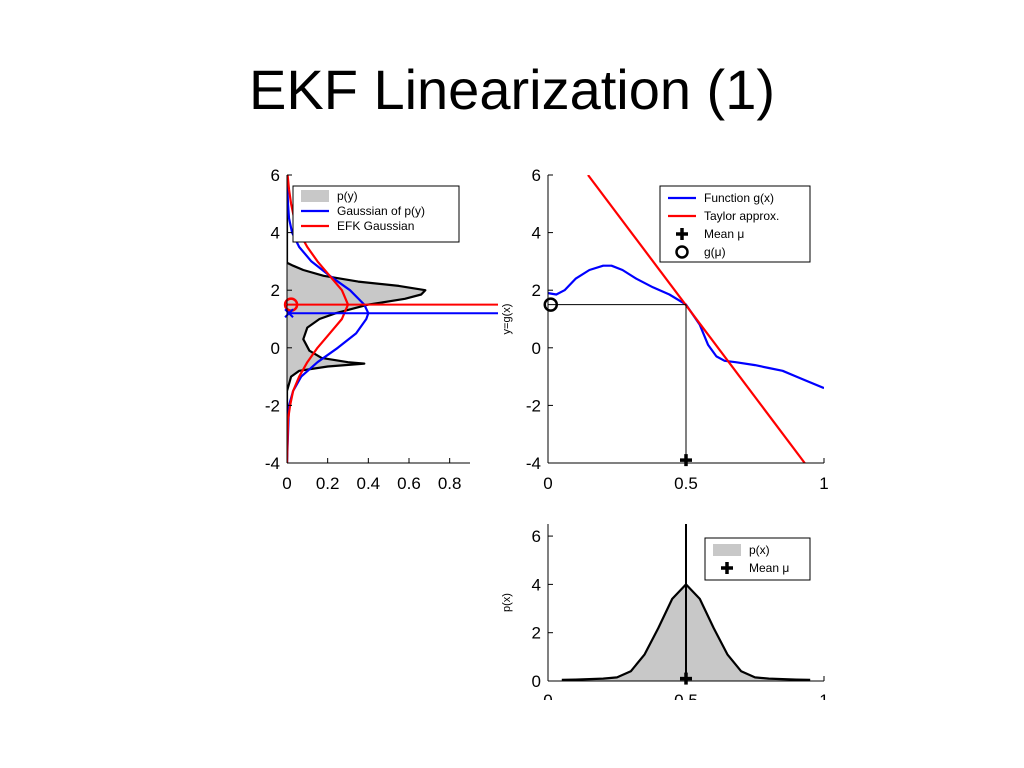  Describe the element at coordinates (700, 252) in the screenshot. I see `legend-entry: g(μ)` at that location.